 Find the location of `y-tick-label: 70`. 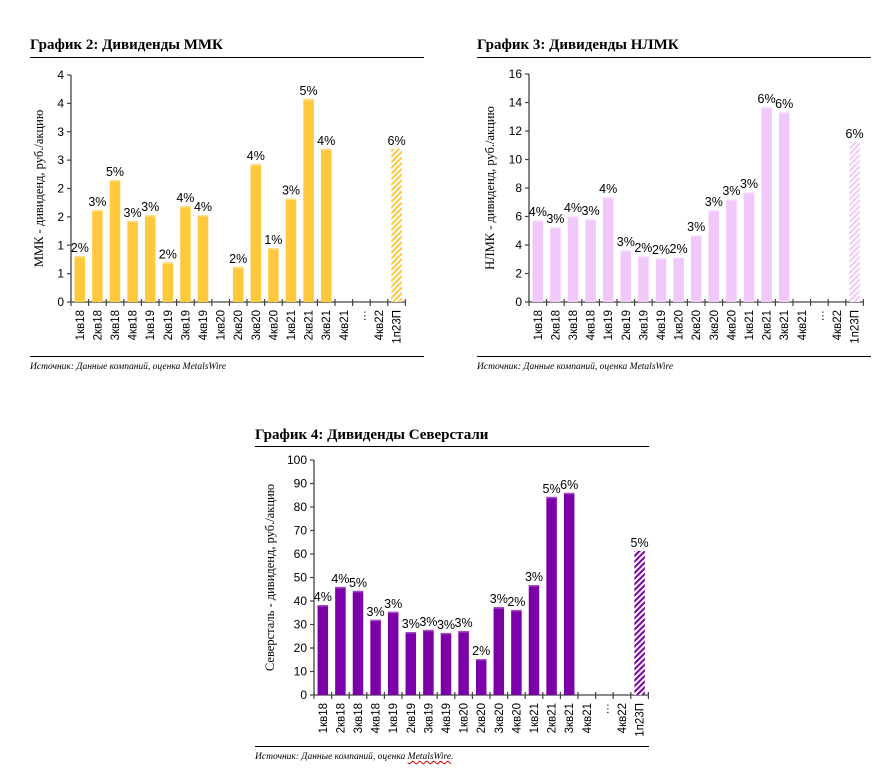

y-tick-label: 70 is located at coordinates (301, 531).